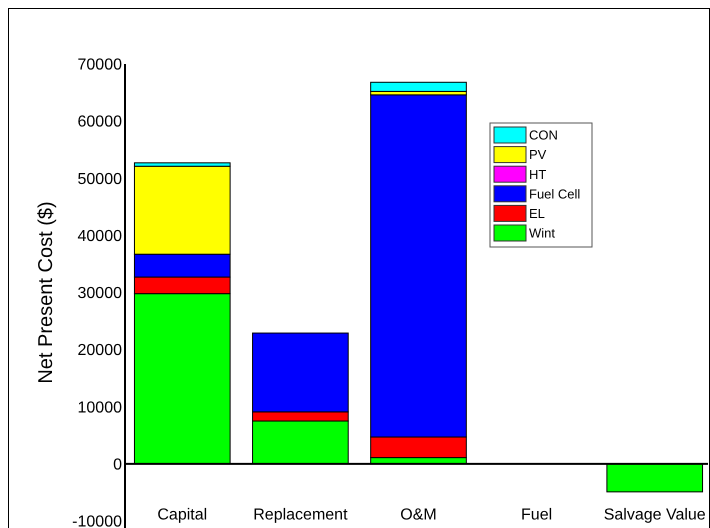 The image size is (710, 528). I want to click on x-tick-label: Fuel, so click(536, 515).